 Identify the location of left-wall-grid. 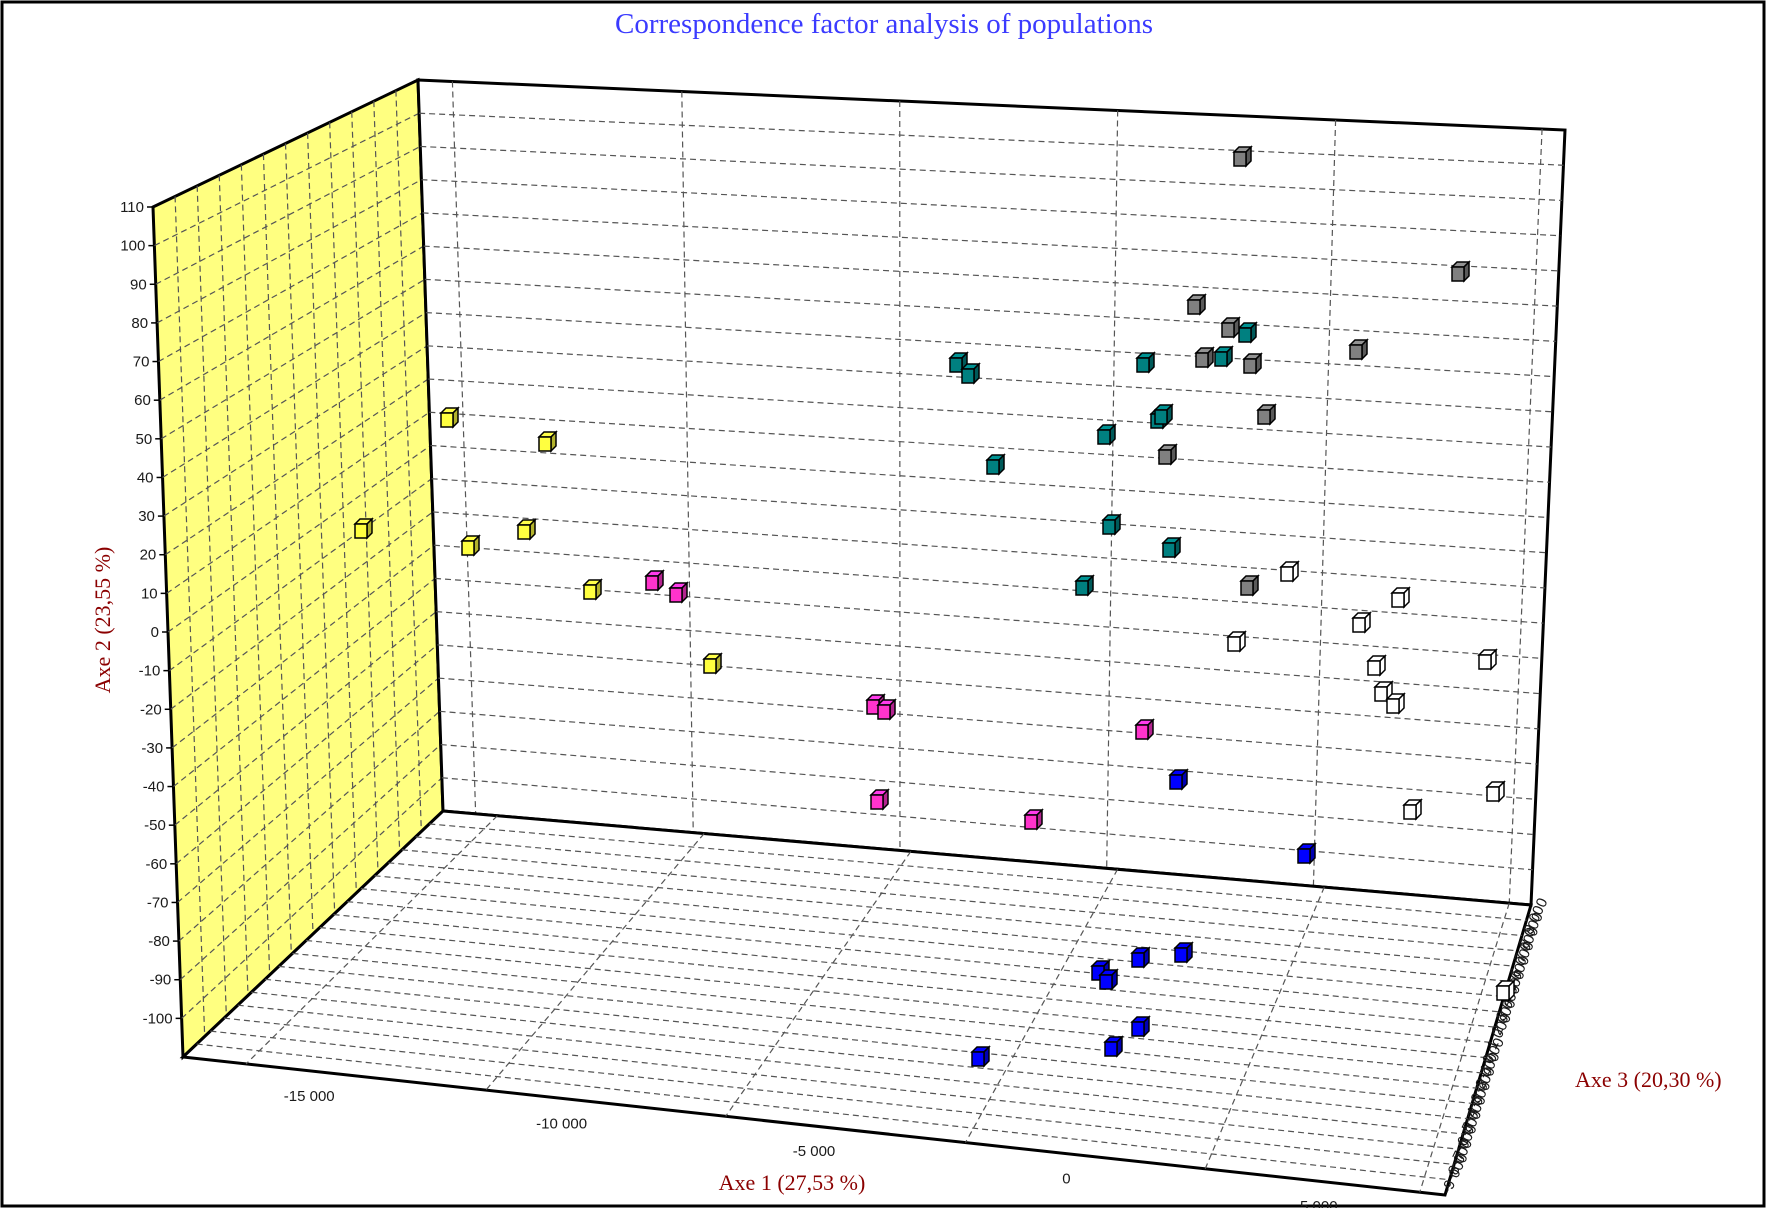
(298, 563).